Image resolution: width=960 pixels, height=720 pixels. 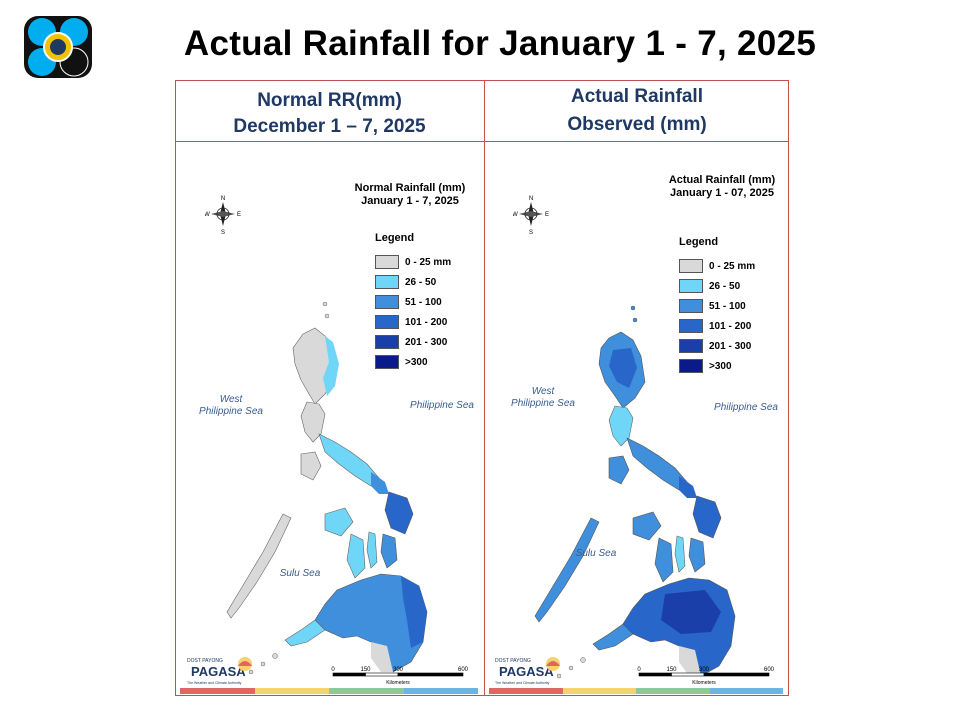 I want to click on slide-title: Actual Rainfall for January 1 - 7, 2025, so click(x=500, y=43).